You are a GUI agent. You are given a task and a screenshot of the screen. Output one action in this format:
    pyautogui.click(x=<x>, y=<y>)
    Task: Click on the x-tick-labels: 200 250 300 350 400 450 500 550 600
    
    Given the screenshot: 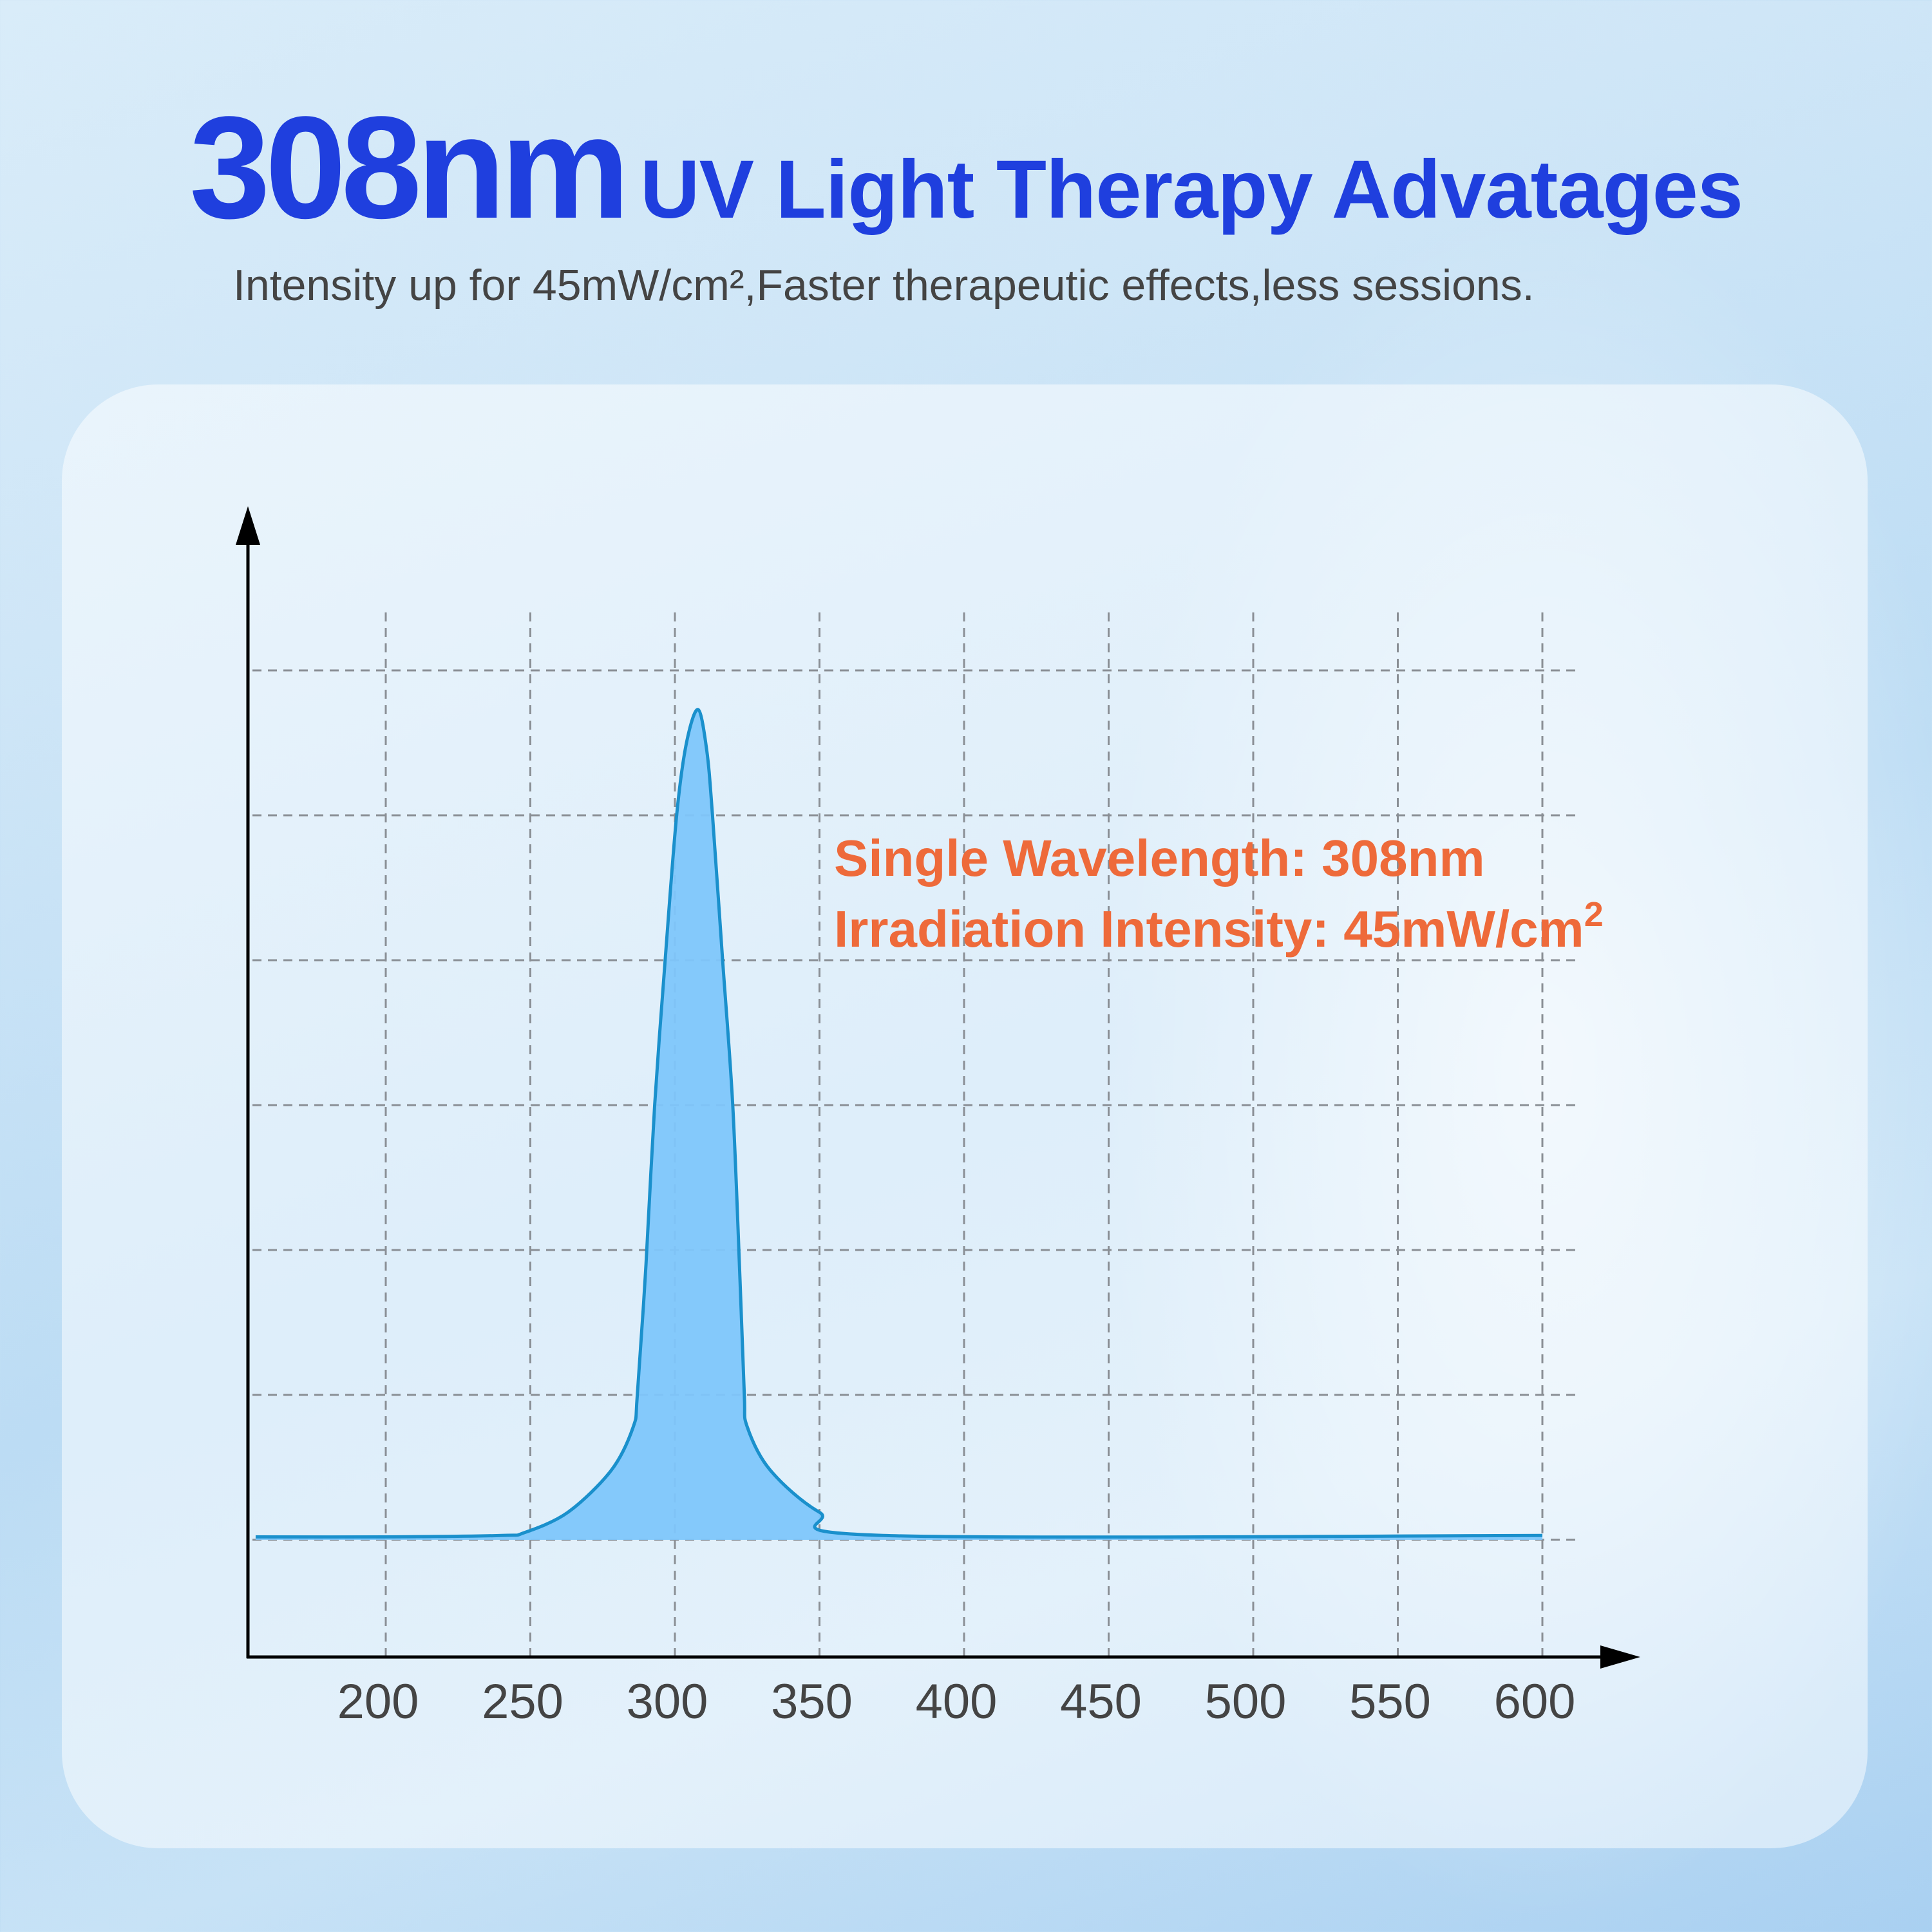 What is the action you would take?
    pyautogui.click(x=956, y=1702)
    